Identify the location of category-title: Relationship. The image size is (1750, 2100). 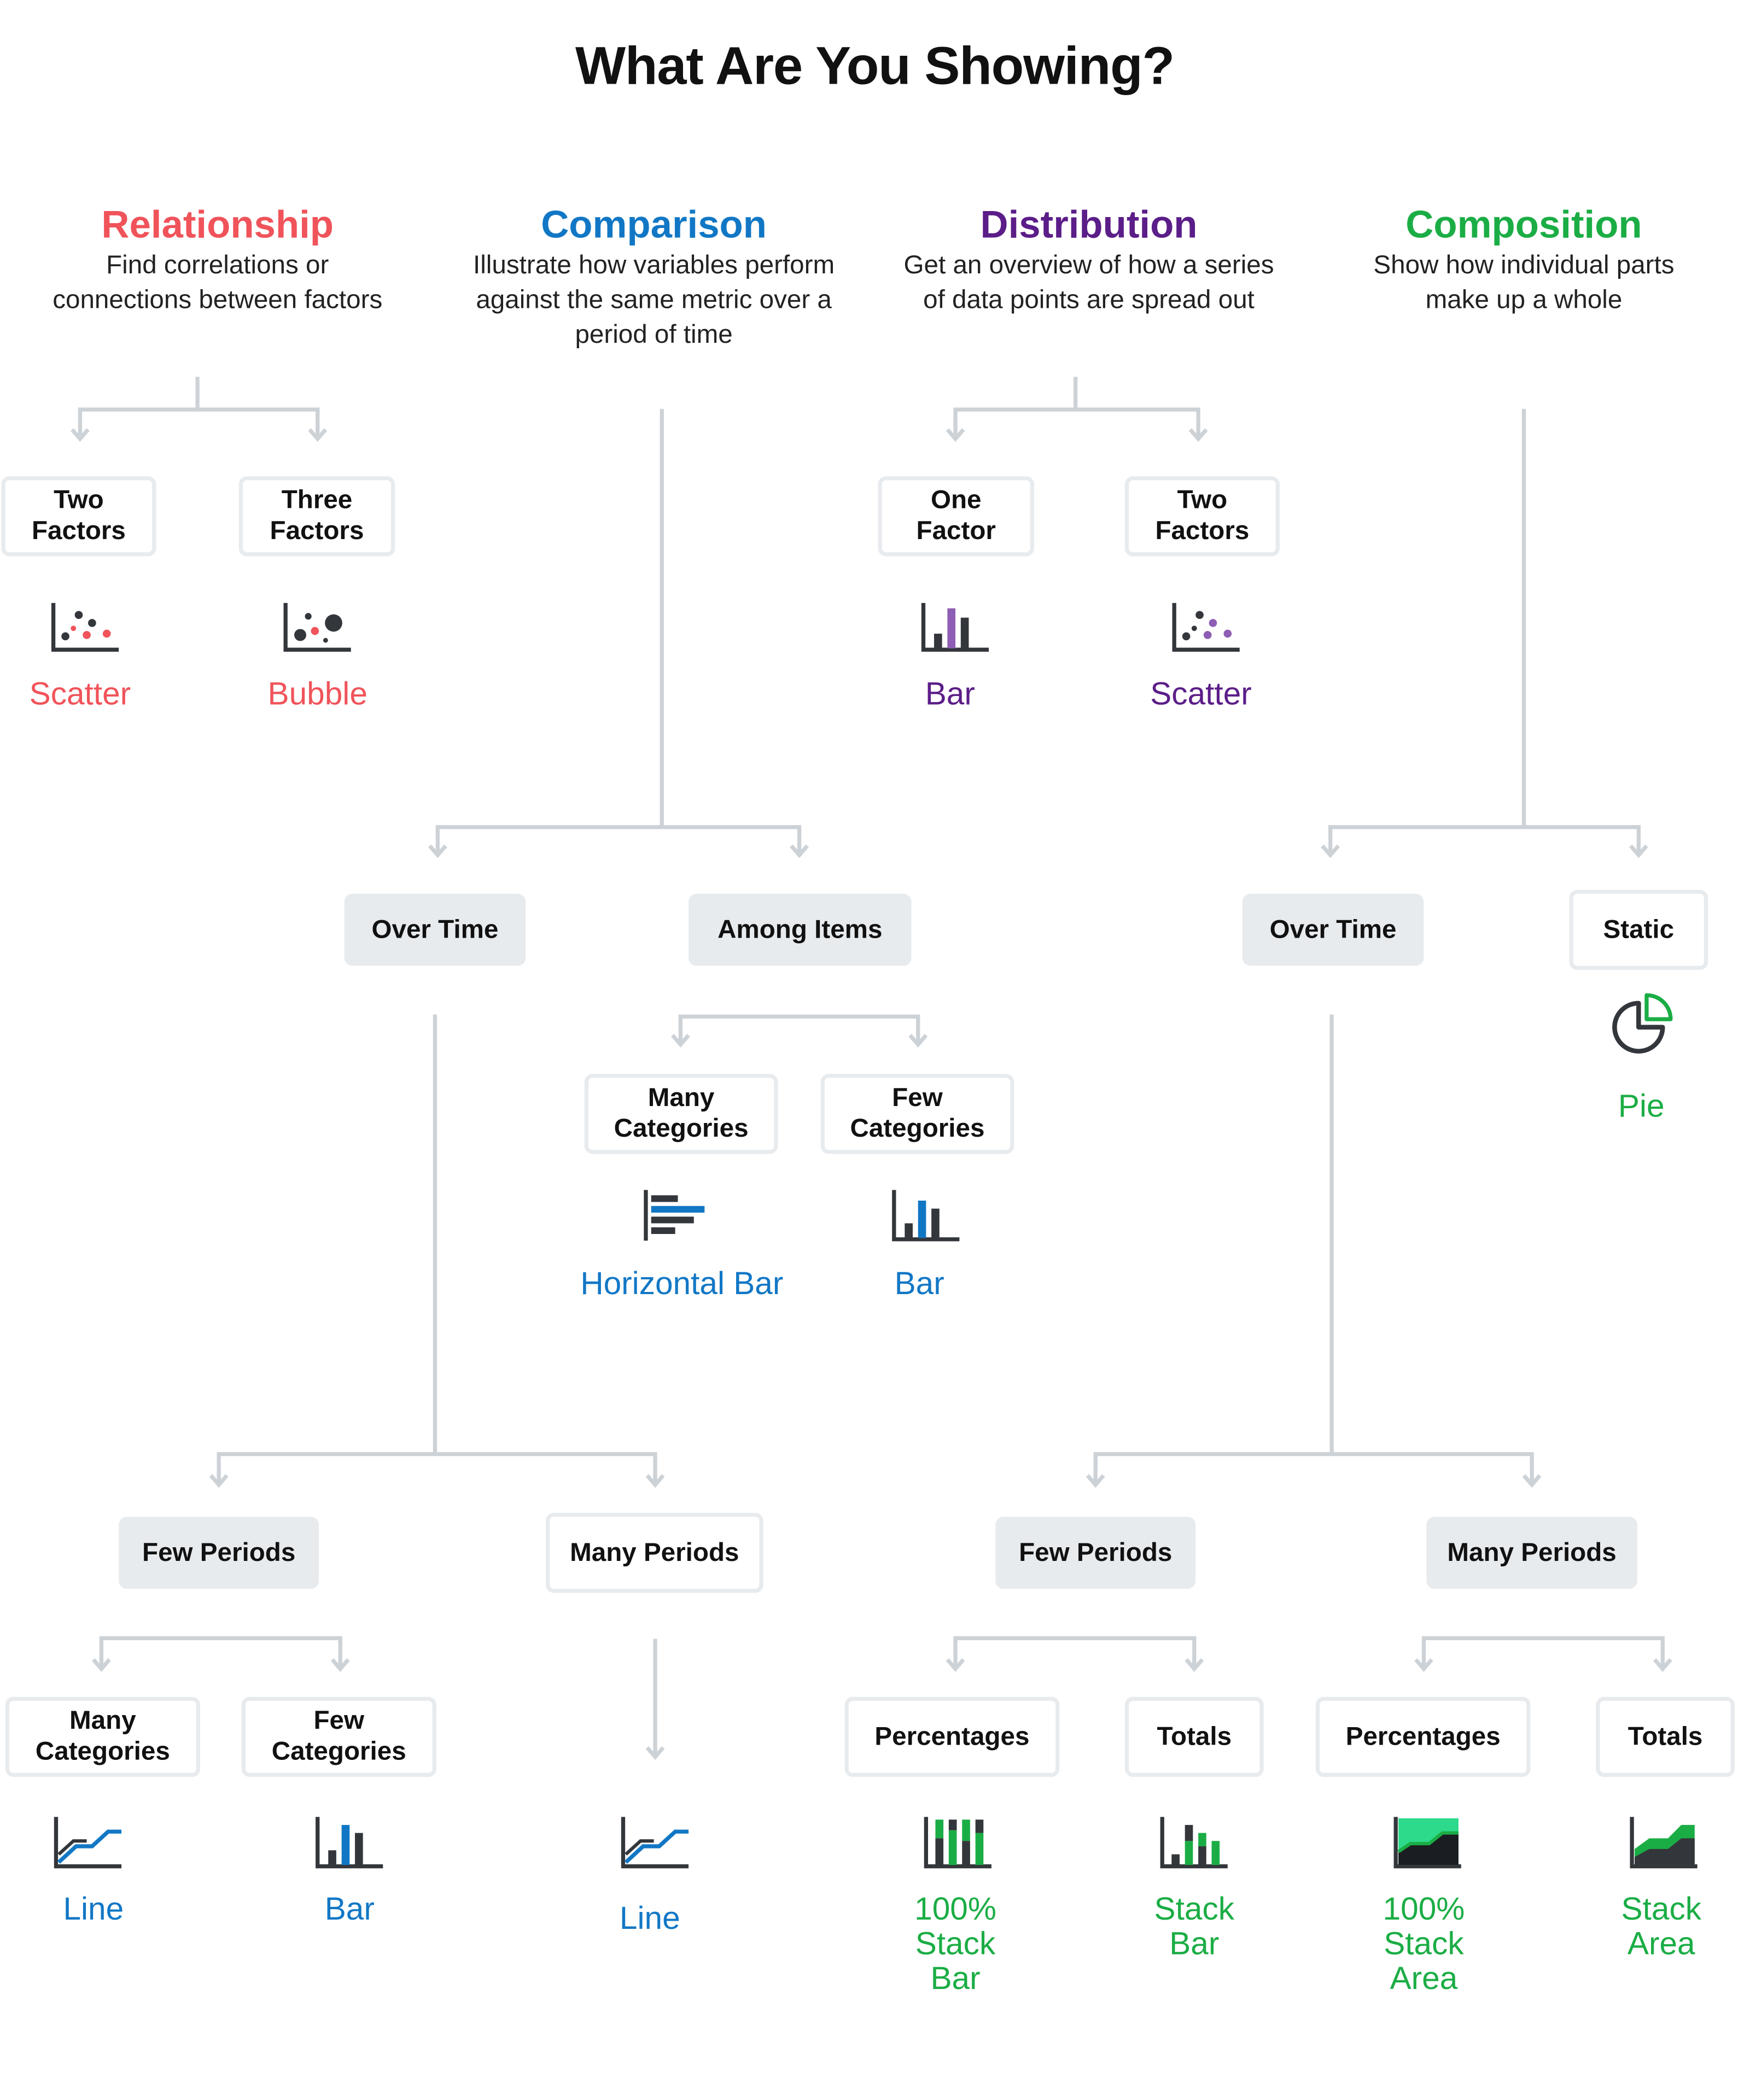
(217, 225).